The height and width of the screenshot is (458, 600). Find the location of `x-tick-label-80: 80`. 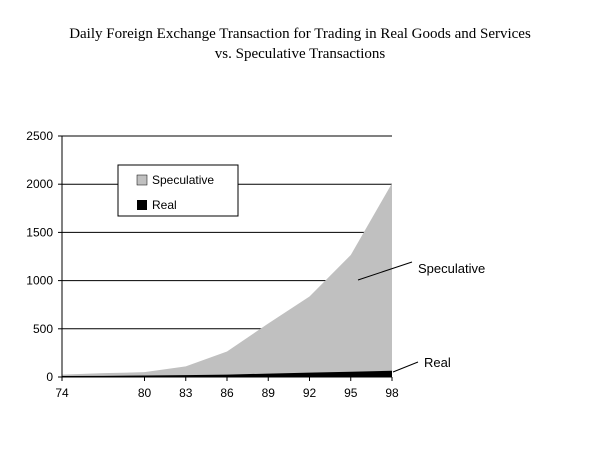

x-tick-label-80: 80 is located at coordinates (145, 393).